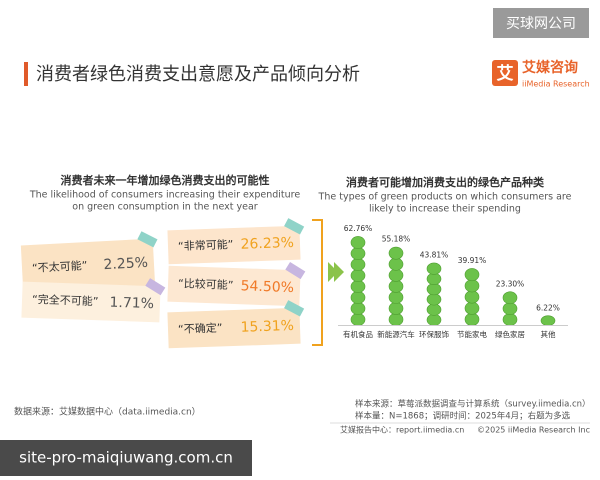  What do you see at coordinates (206, 284) in the screenshot?
I see `note-label: “比较可能”` at bounding box center [206, 284].